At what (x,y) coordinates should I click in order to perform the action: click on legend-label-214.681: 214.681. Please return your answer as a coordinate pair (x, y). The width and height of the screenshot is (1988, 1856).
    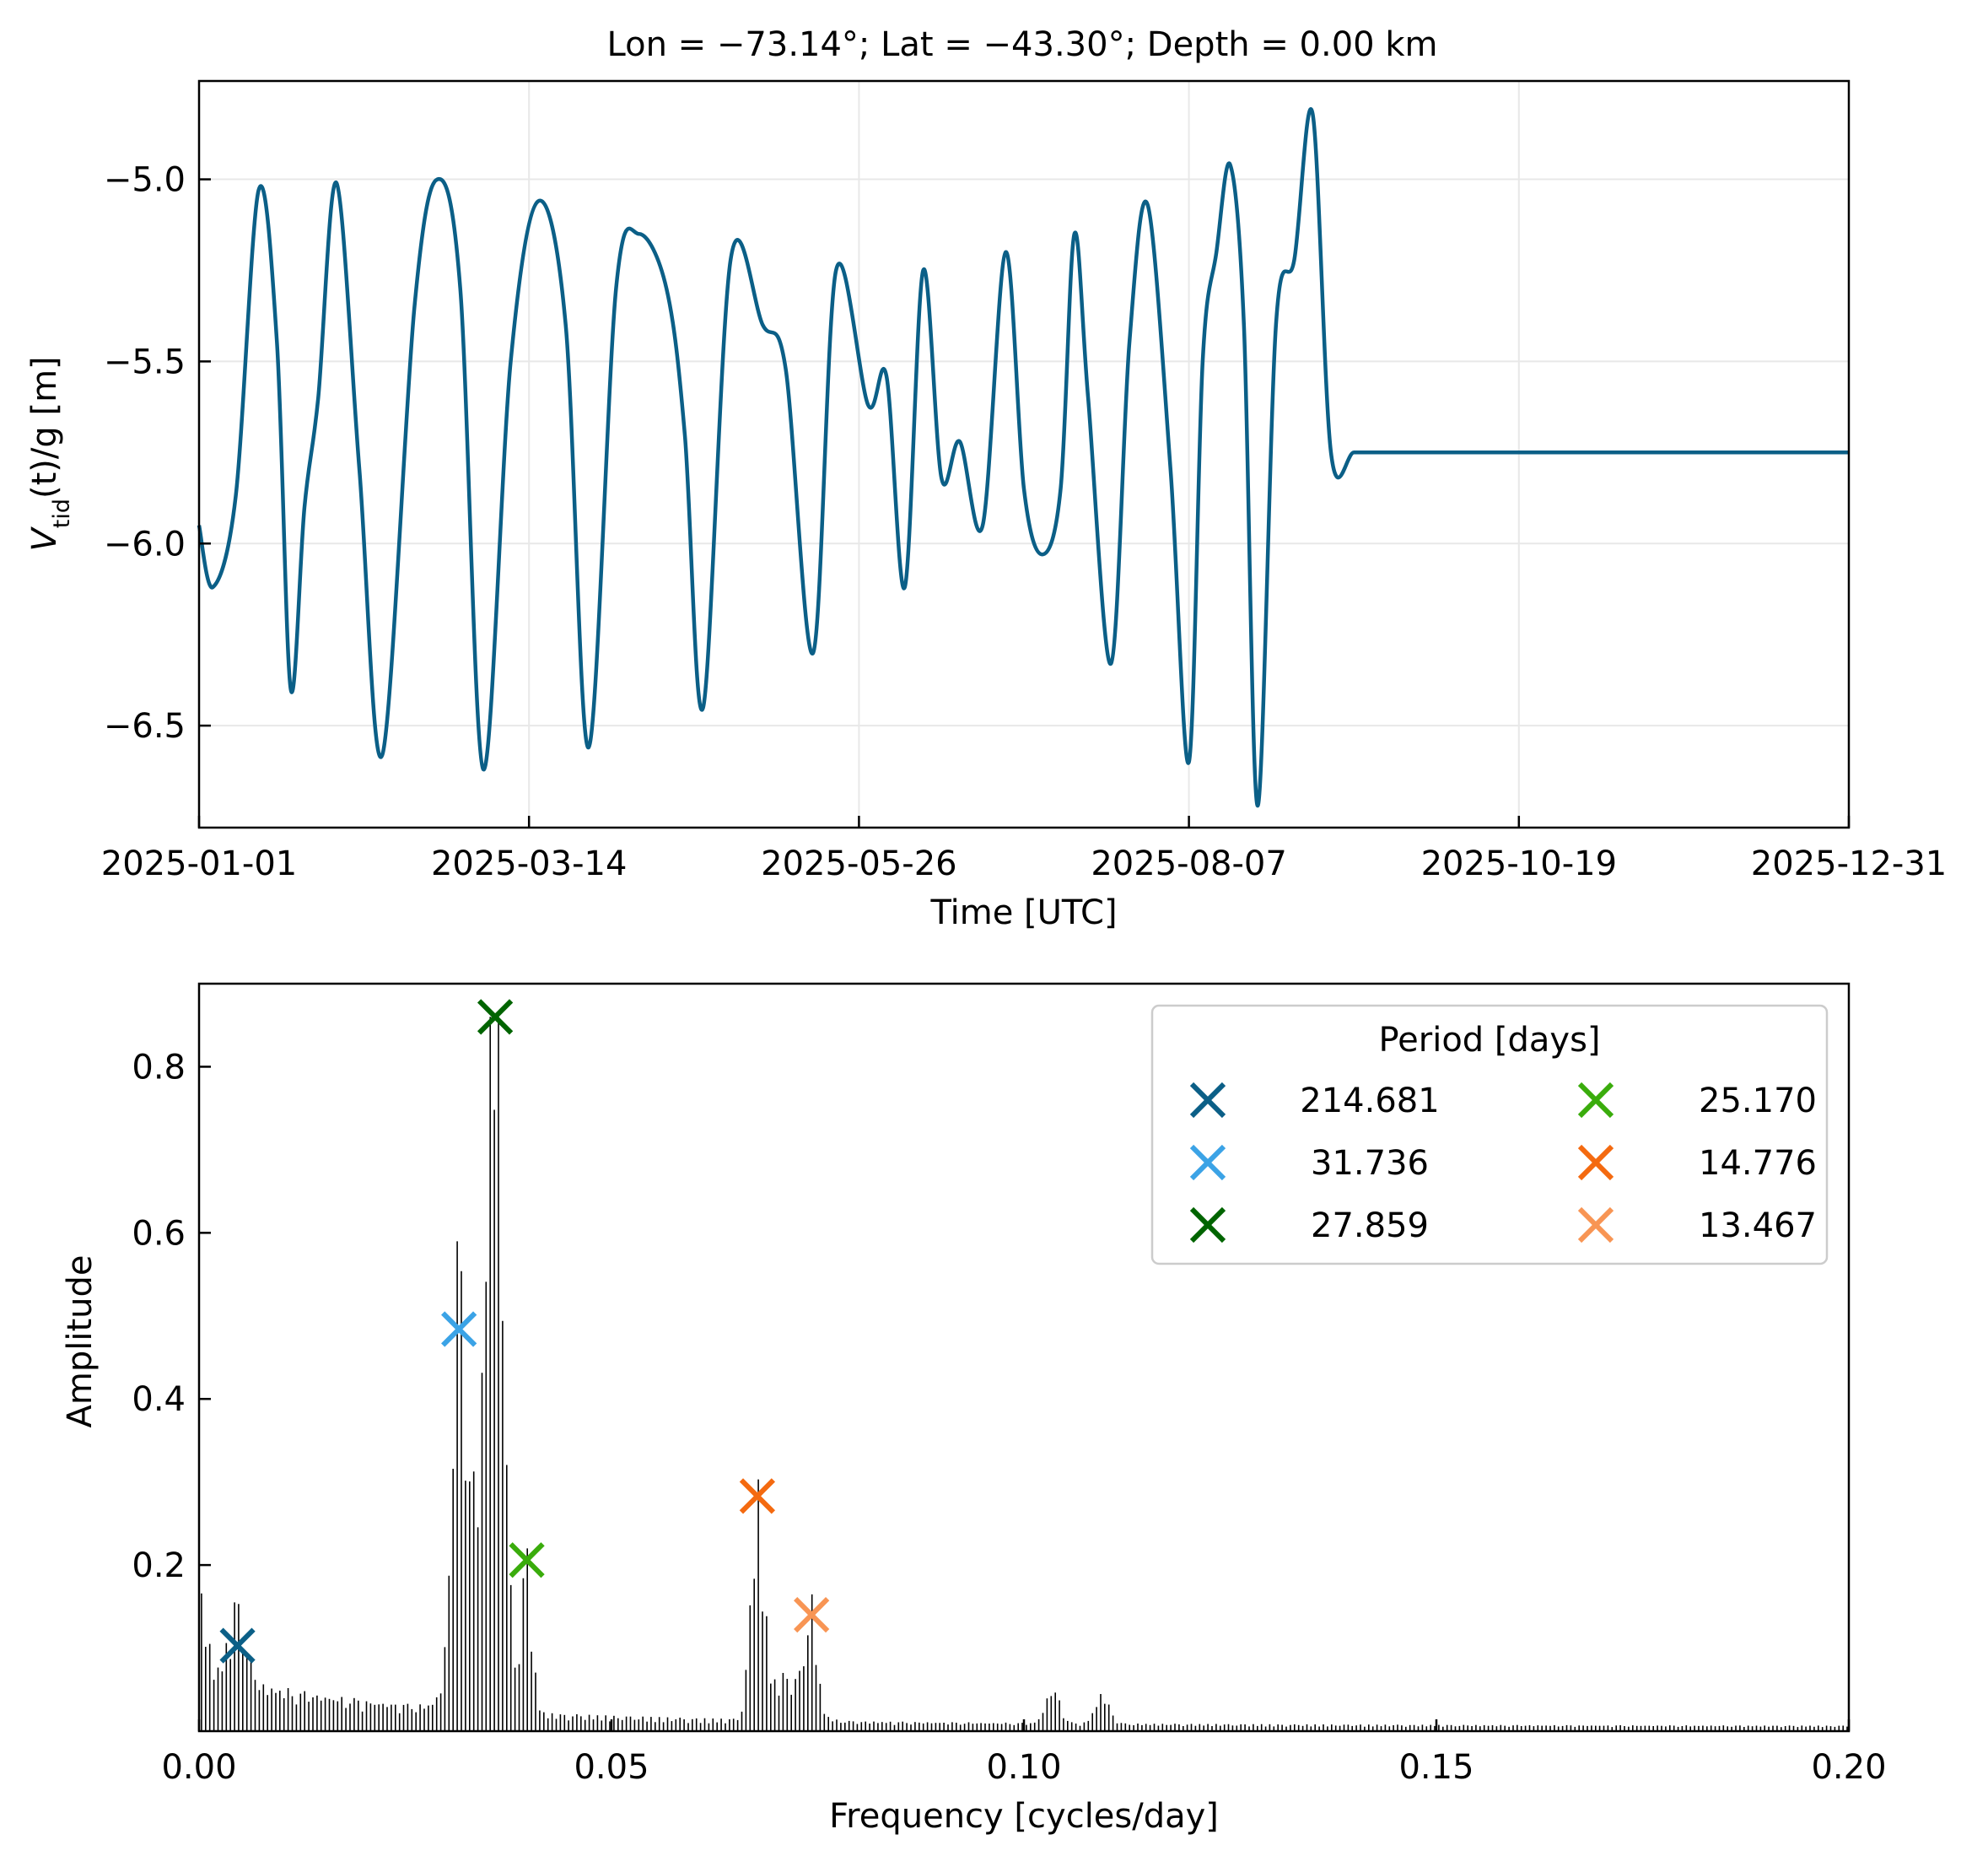
    Looking at the image, I should click on (1369, 1101).